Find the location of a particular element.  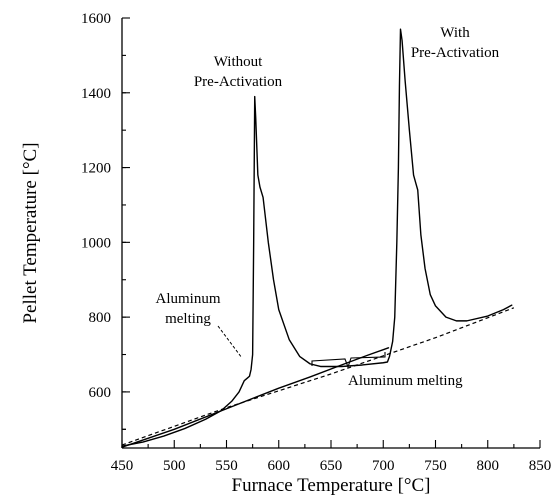

y-tick-label: 1000 is located at coordinates (96, 243).